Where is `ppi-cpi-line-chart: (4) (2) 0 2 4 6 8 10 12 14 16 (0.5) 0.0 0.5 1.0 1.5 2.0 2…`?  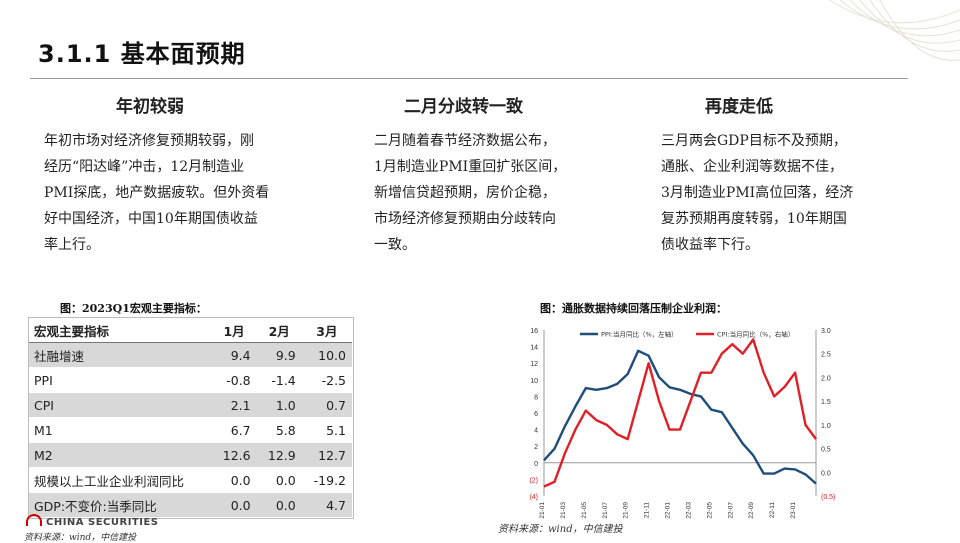
ppi-cpi-line-chart: (4) (2) 0 2 4 6 8 10 12 14 16 (0.5) 0.0 0.5 1.0 1.5 2.0 2… is located at coordinates (682, 423).